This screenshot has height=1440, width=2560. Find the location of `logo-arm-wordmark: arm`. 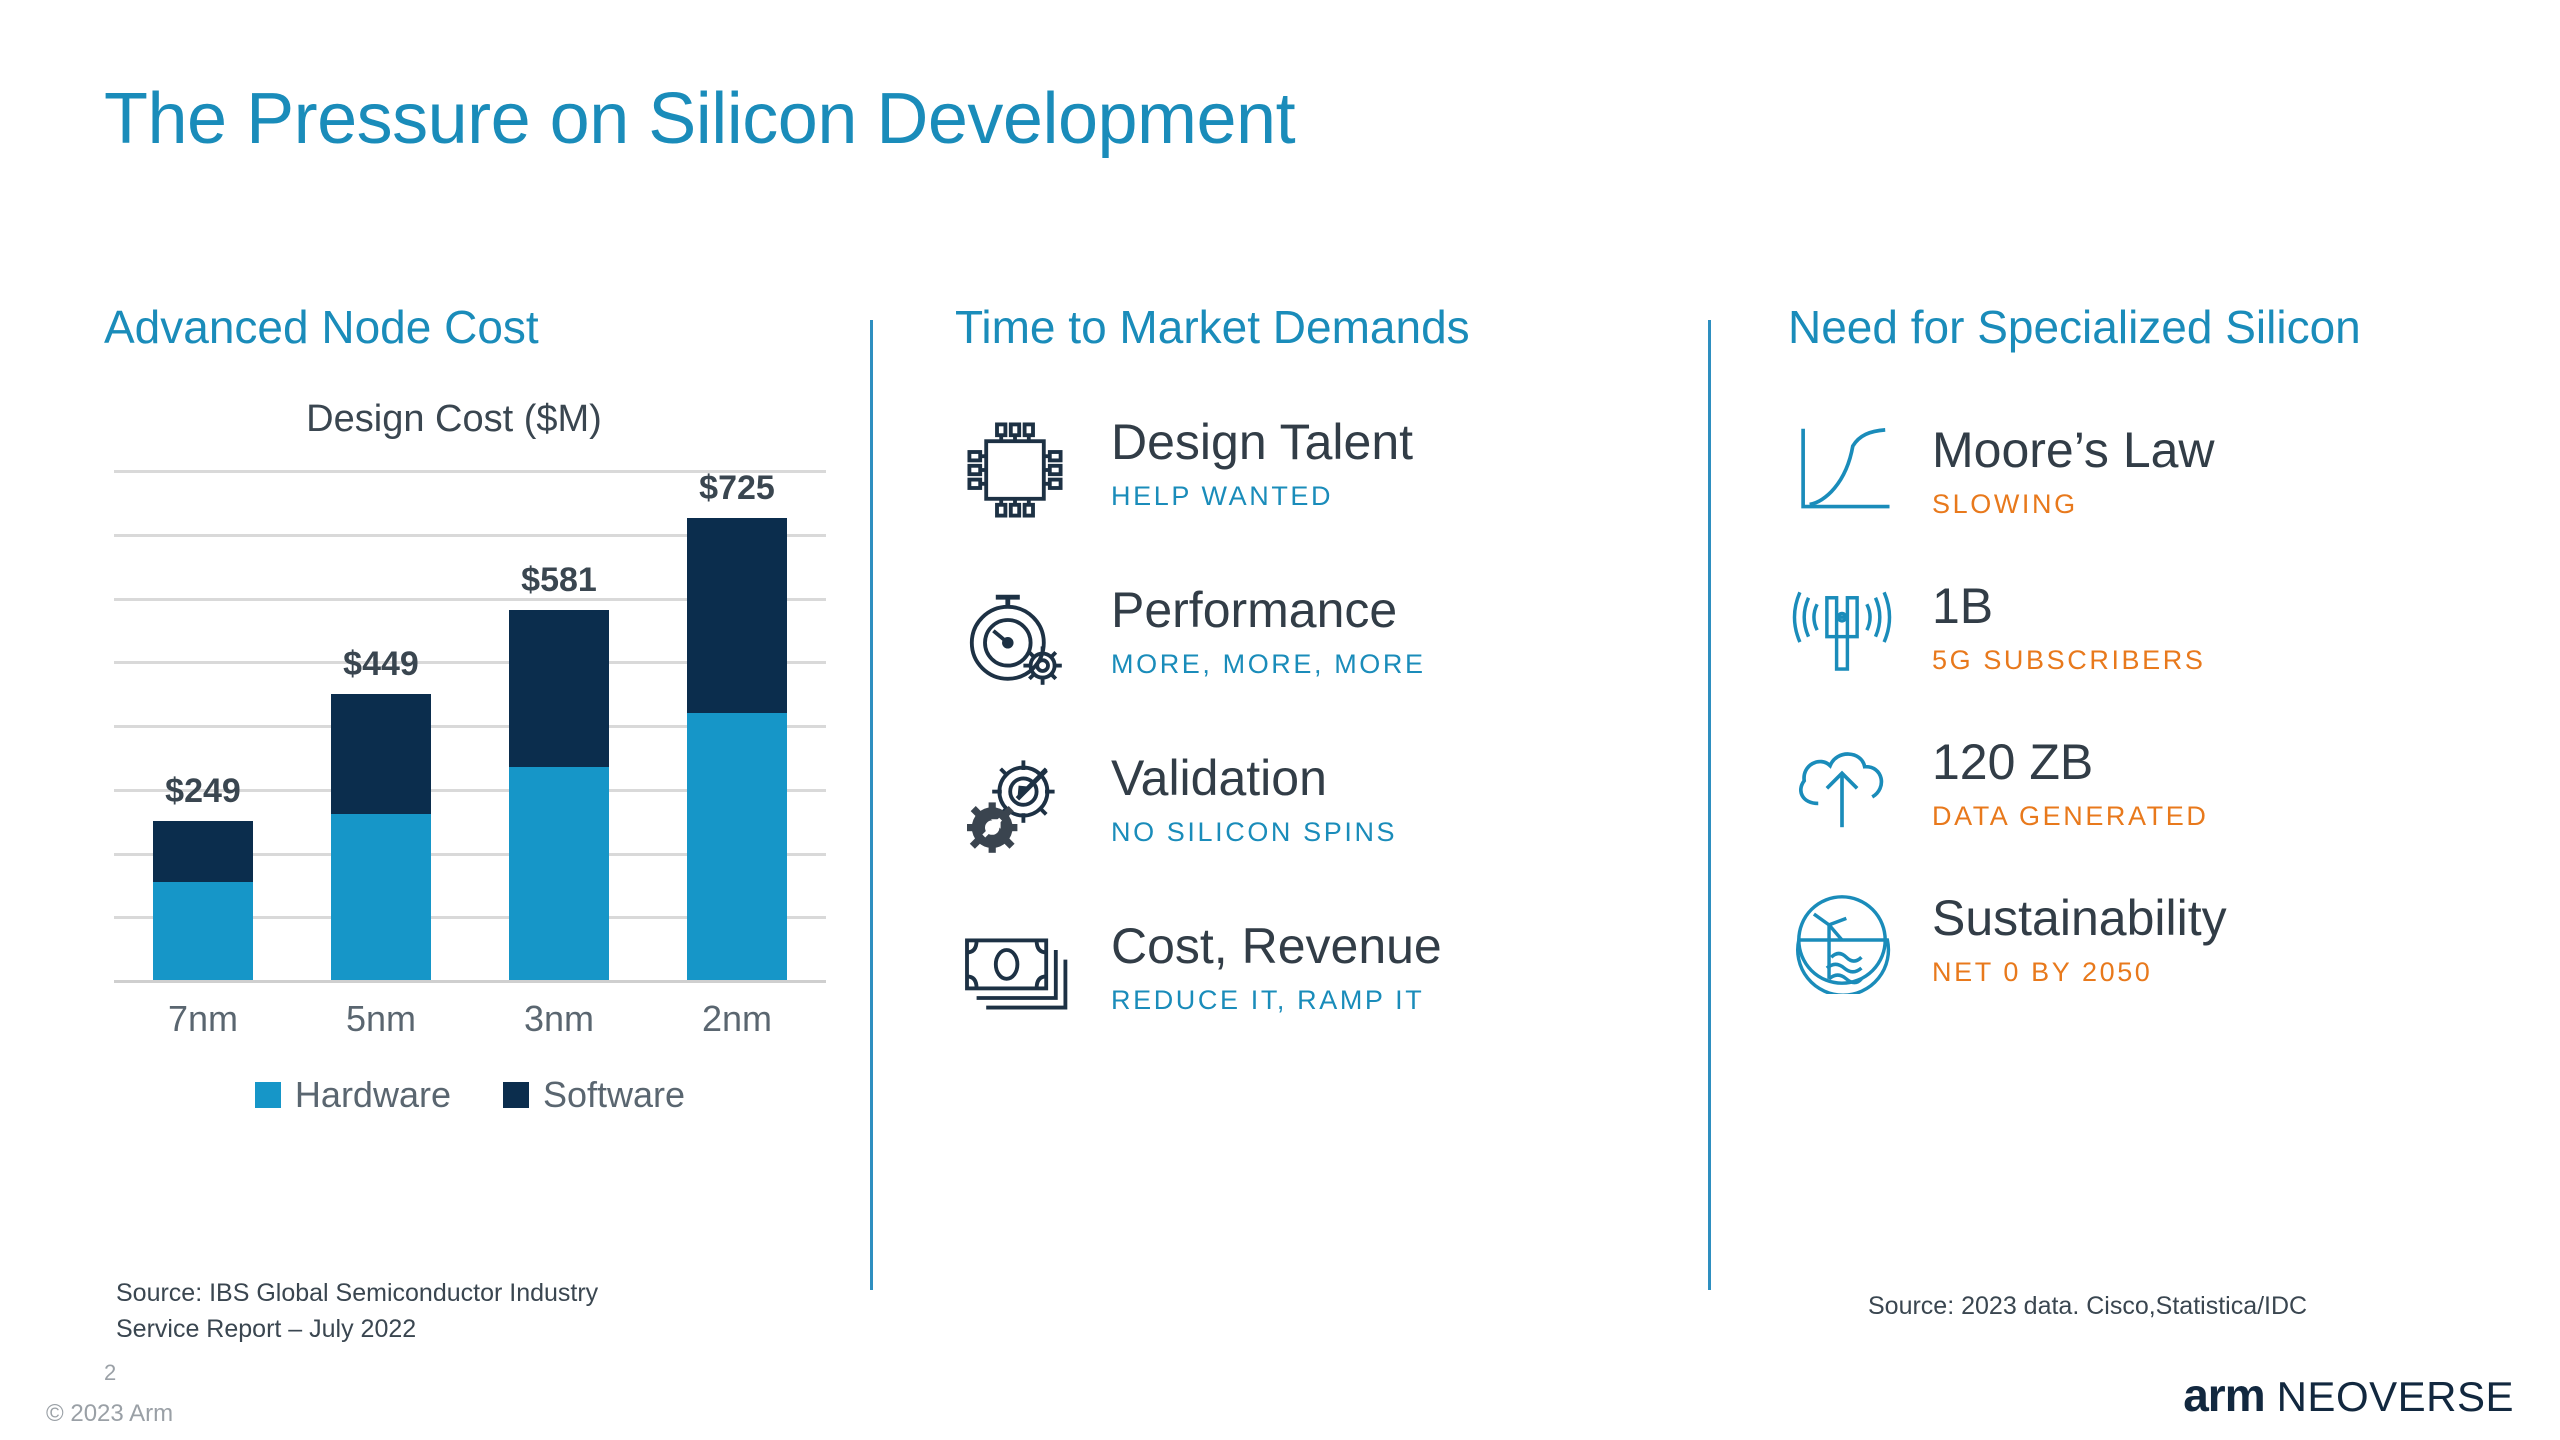

logo-arm-wordmark: arm is located at coordinates (2224, 1395).